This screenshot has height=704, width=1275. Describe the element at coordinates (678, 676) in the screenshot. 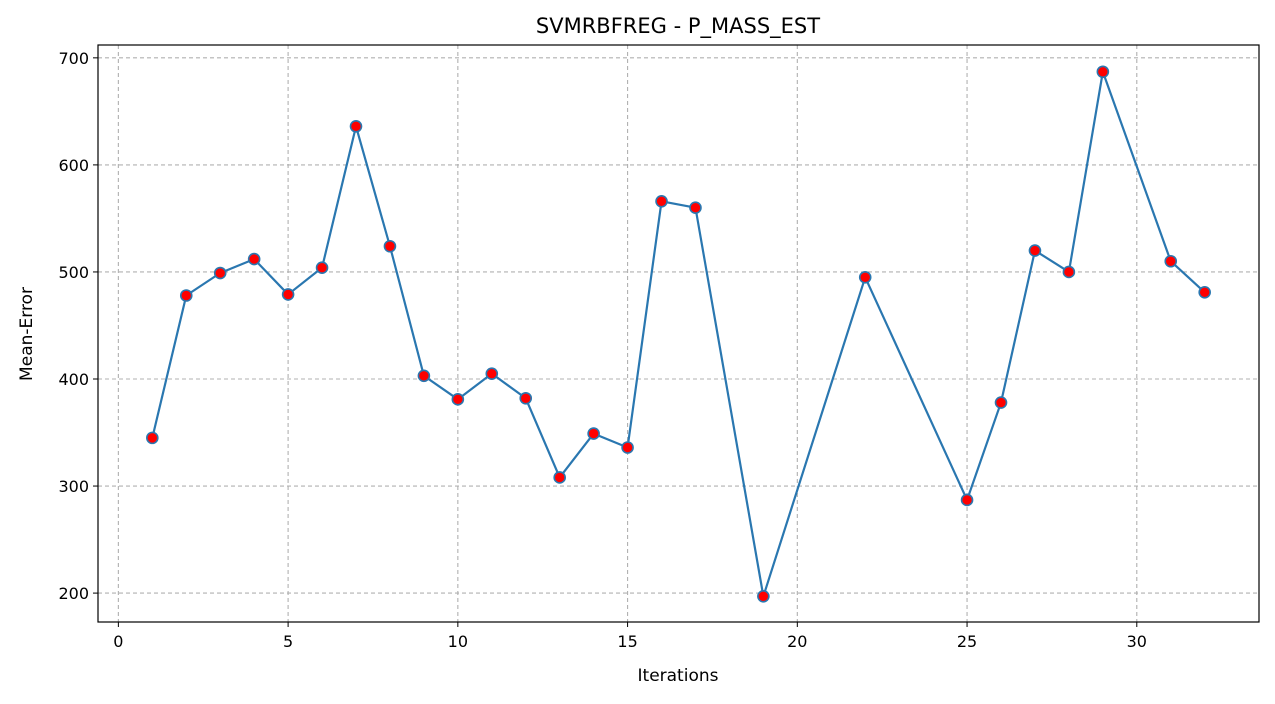

I see `x-axis-label: Iterations` at that location.